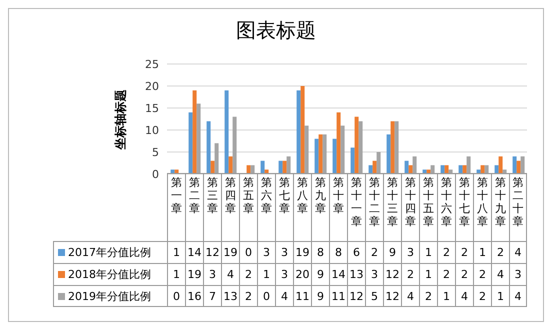 The width and height of the screenshot is (550, 330). I want to click on chart-title: 图表标题, so click(276, 30).